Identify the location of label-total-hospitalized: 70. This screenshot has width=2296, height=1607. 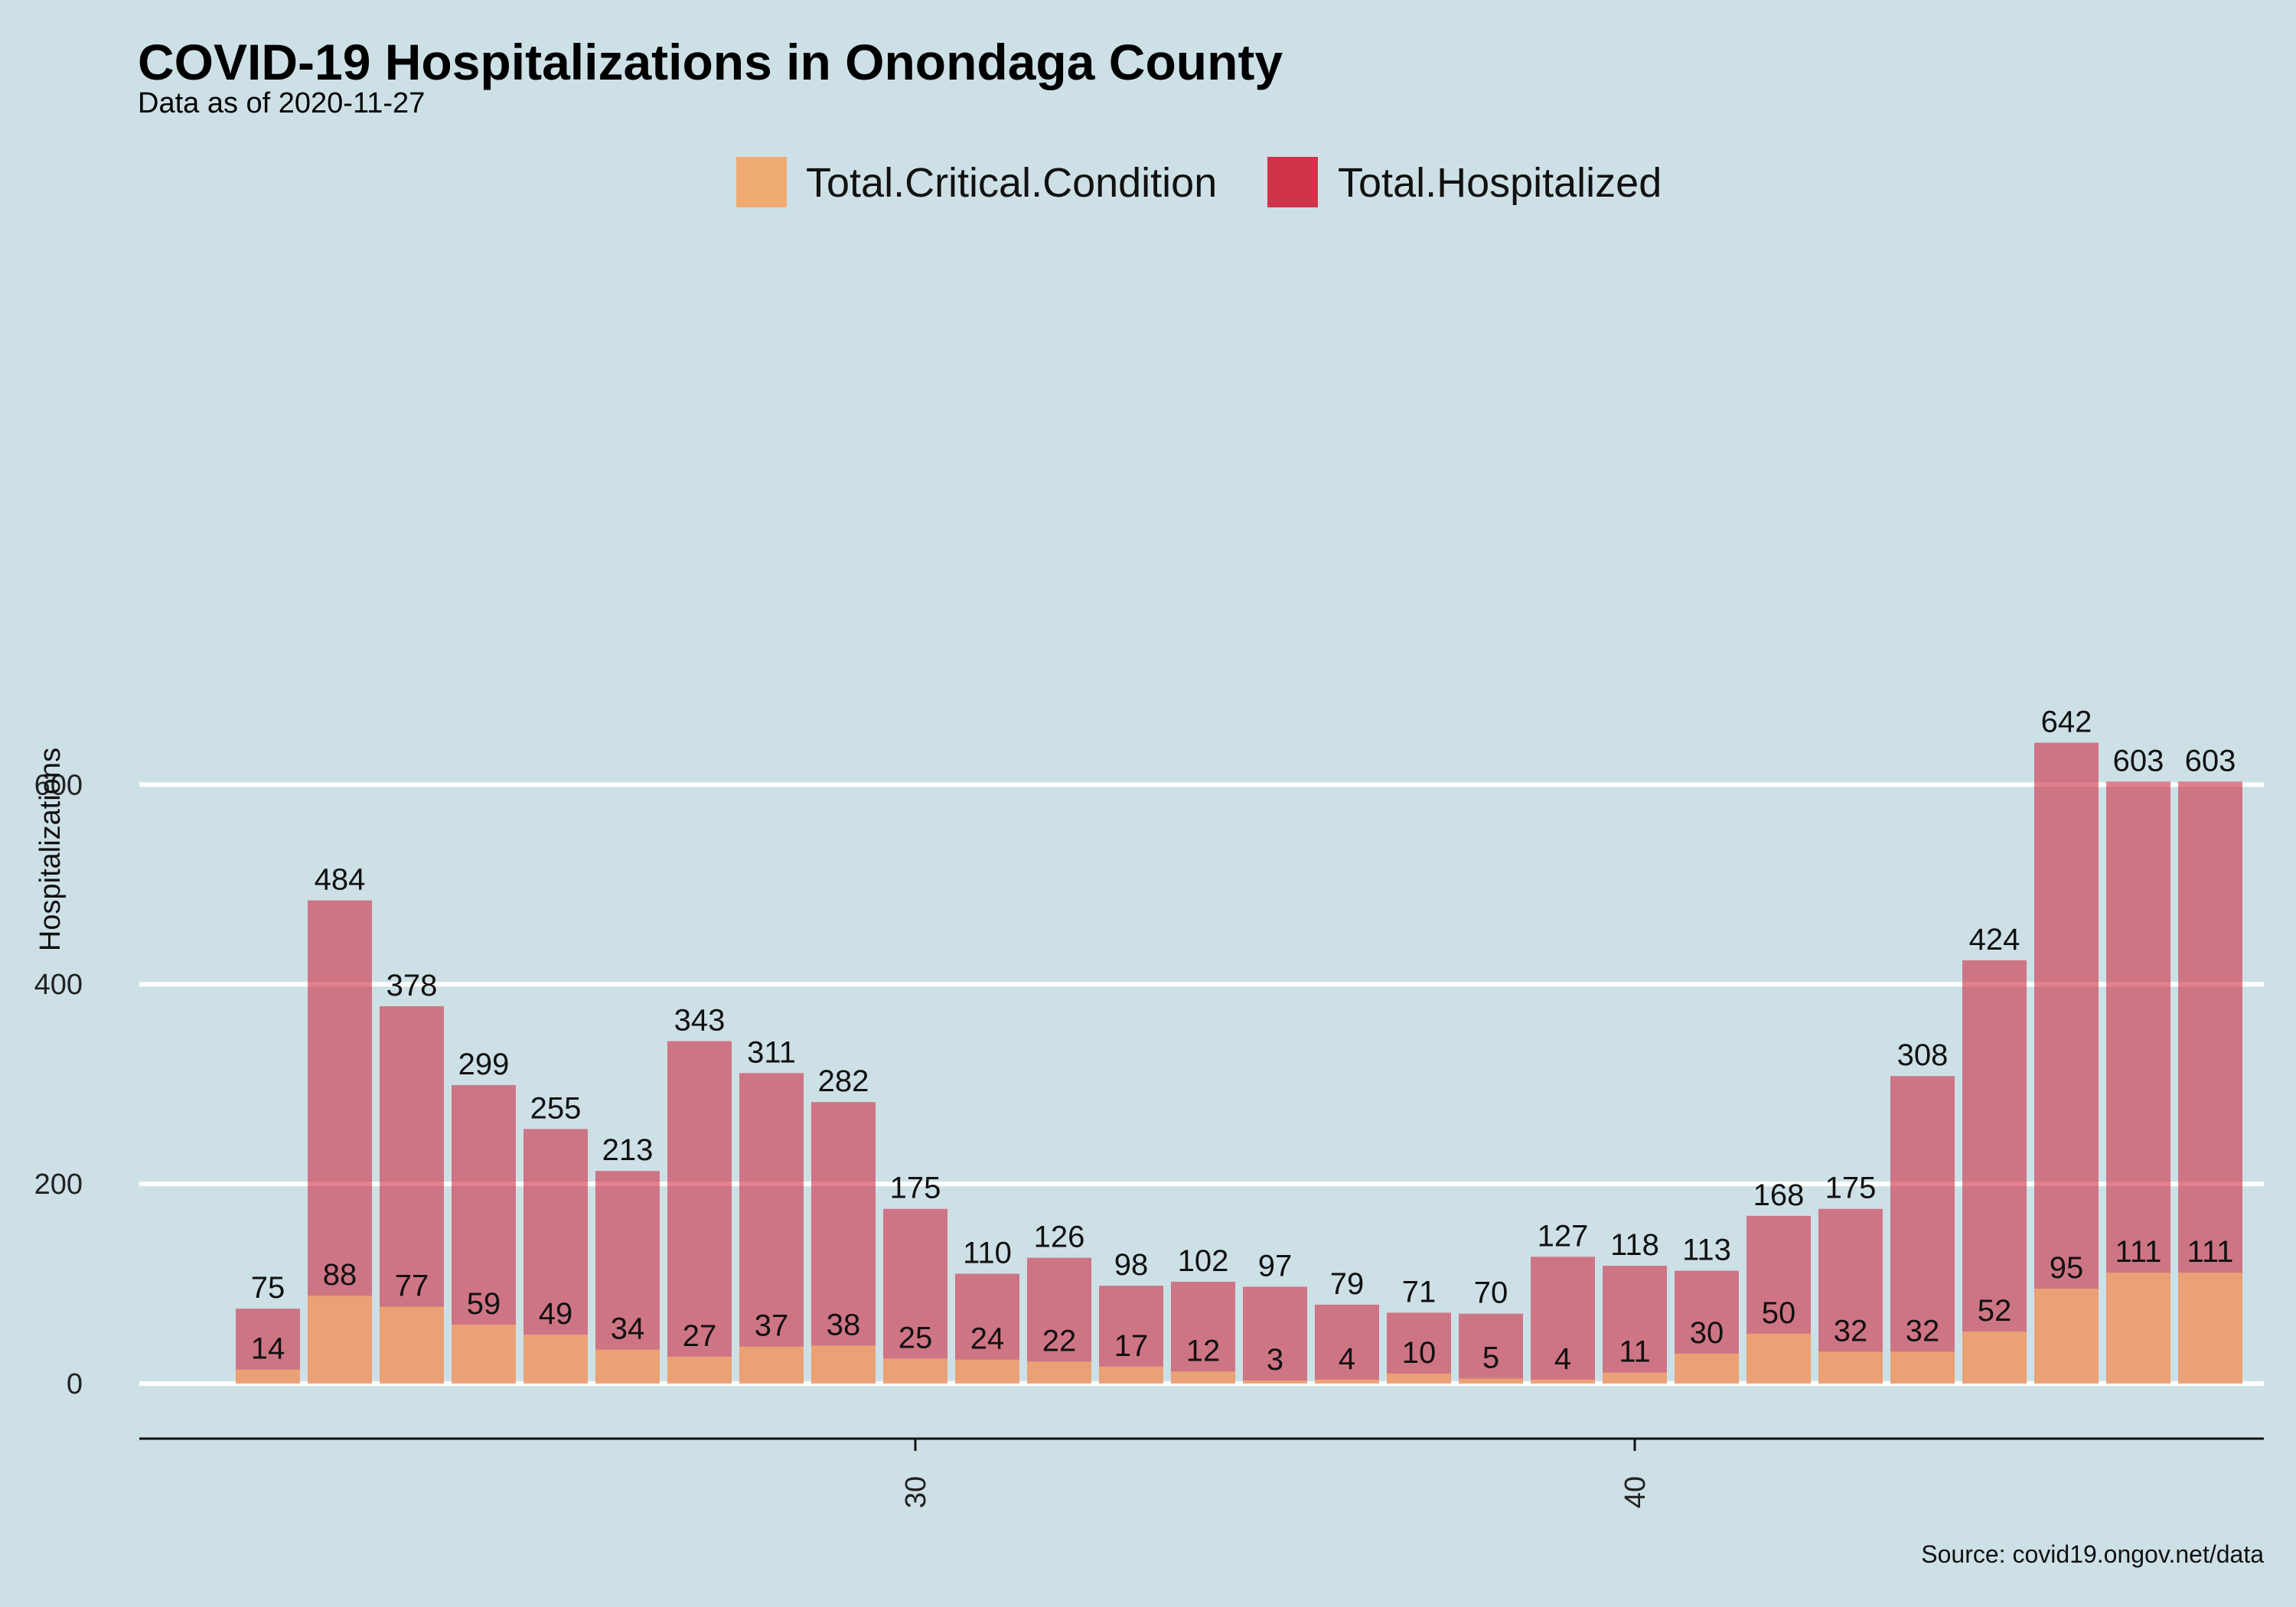
(1491, 1293).